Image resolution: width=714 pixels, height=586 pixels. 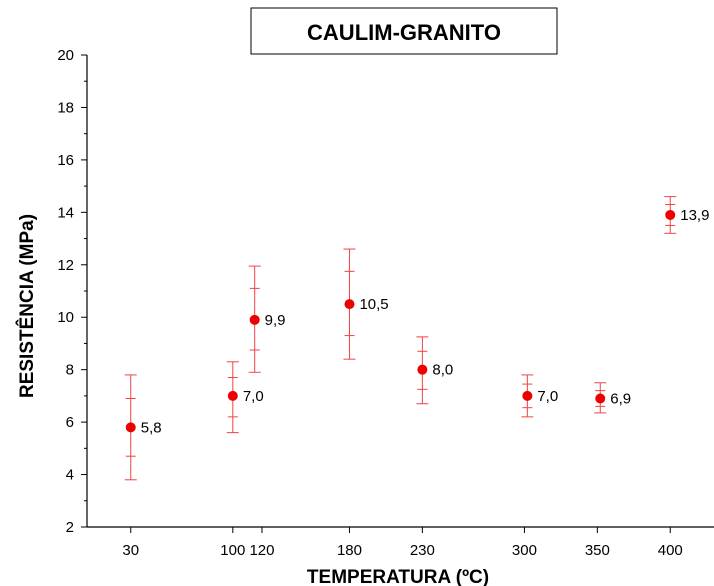 I want to click on y-tick-label: 18, so click(x=65, y=107).